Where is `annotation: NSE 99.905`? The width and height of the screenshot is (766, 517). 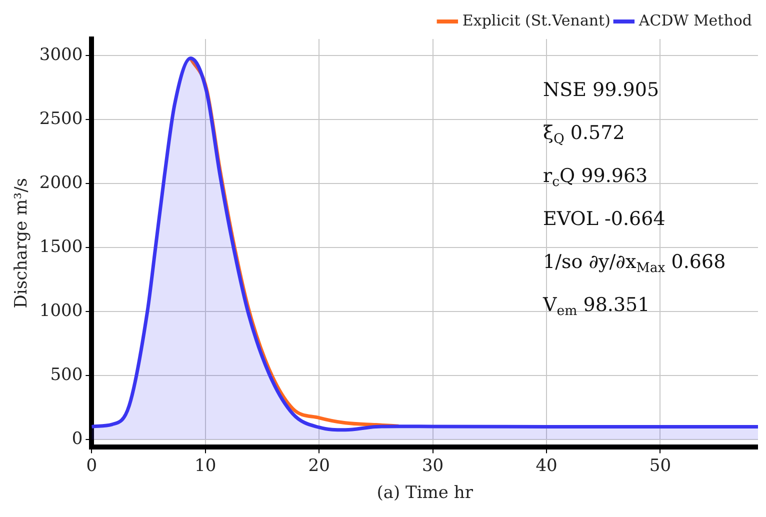 annotation: NSE 99.905 is located at coordinates (601, 89).